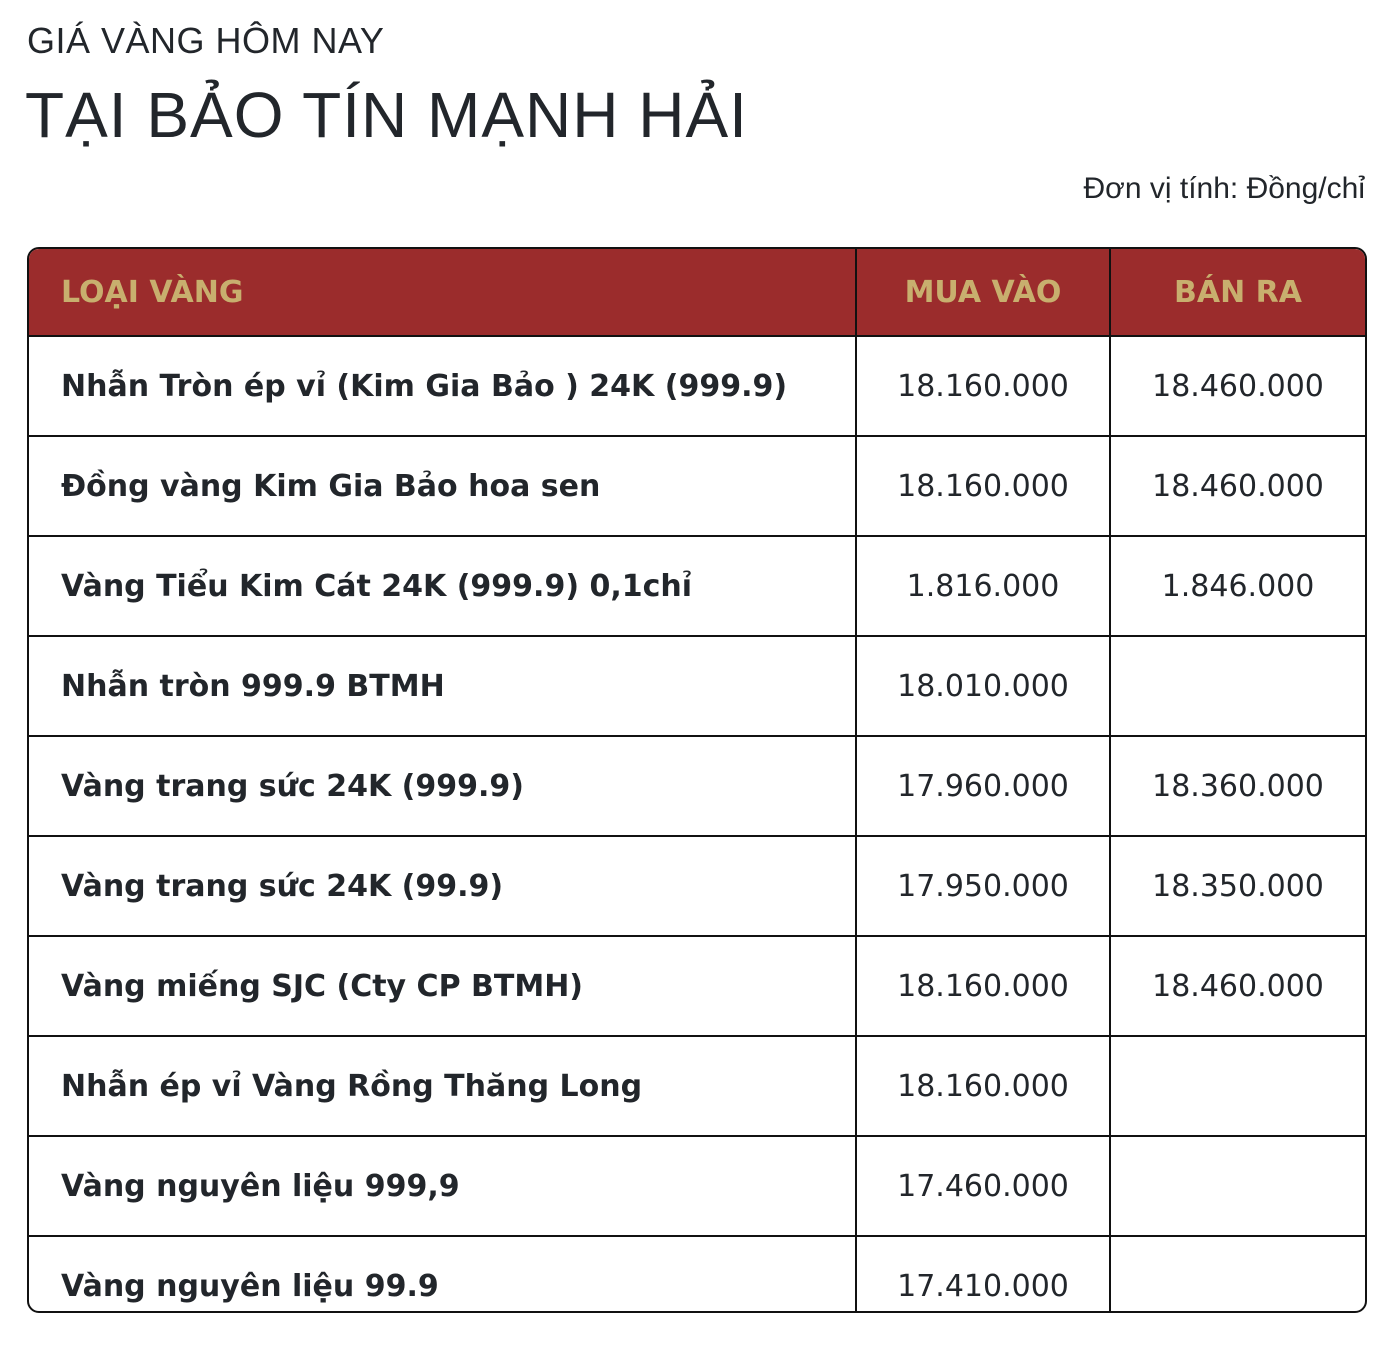 The width and height of the screenshot is (1400, 1352). I want to click on table-row: Vàng nguyên liệu 99.9 17.410.000, so click(697, 1273).